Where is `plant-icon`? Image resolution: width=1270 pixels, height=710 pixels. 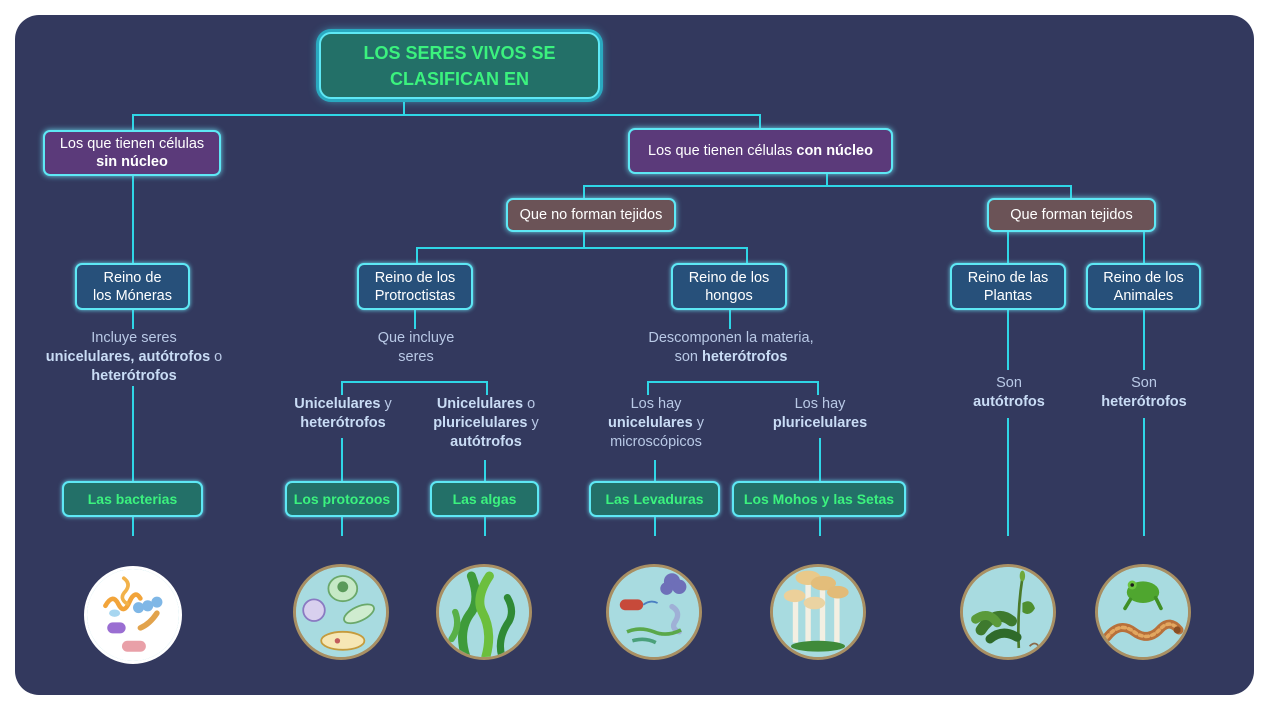 plant-icon is located at coordinates (1008, 612).